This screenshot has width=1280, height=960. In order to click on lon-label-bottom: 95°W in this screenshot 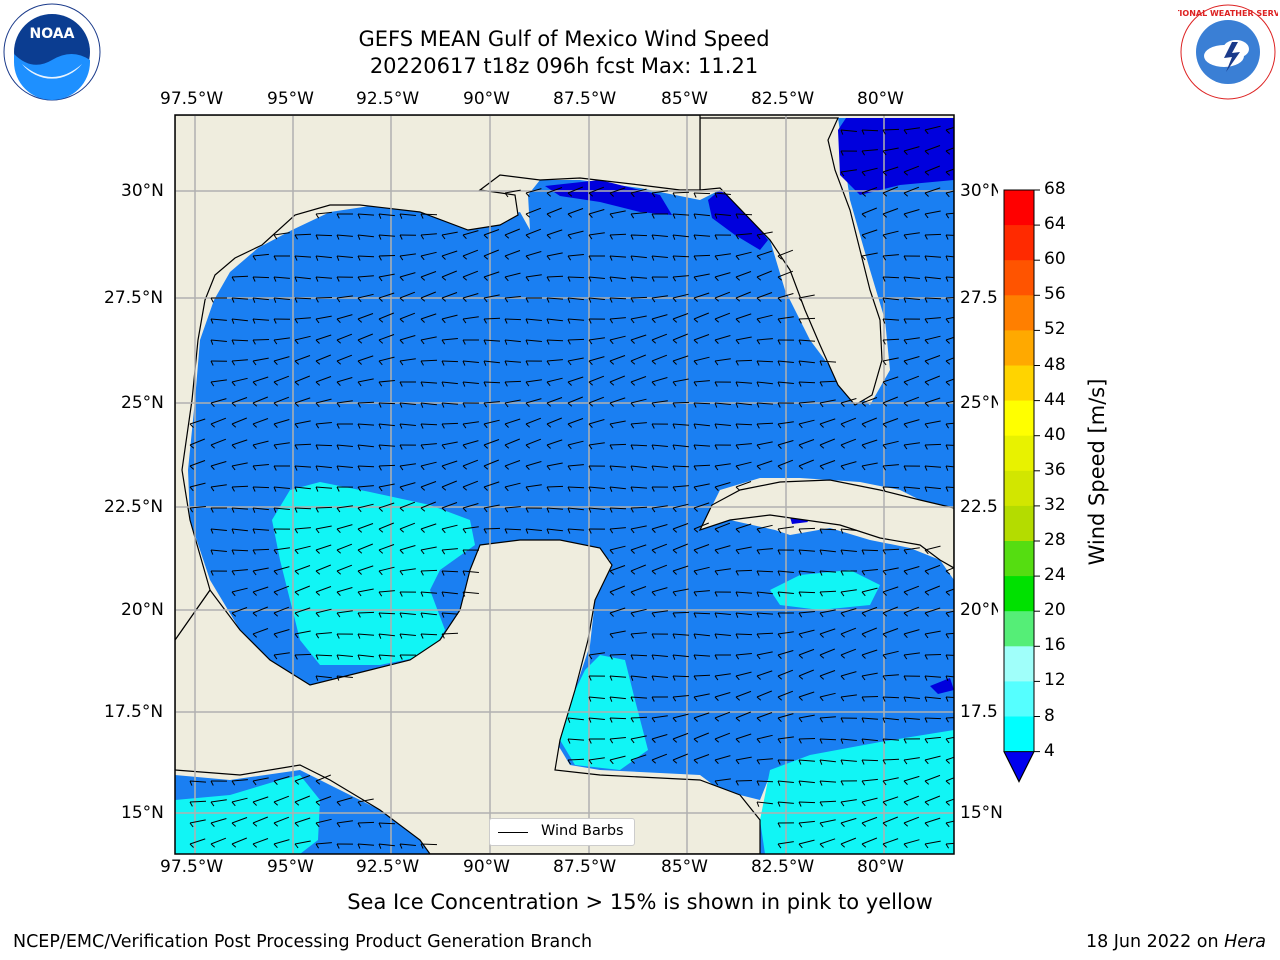, I will do `click(290, 867)`.